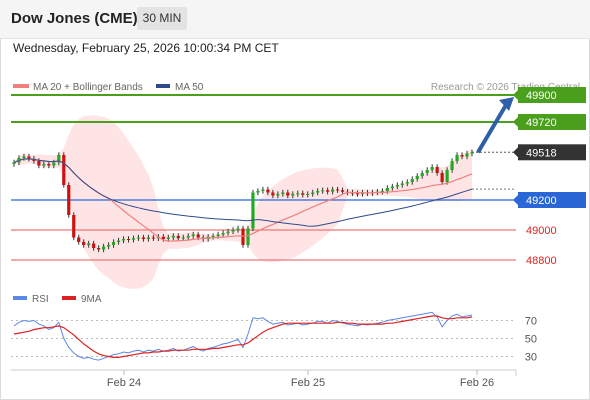 This screenshot has height=400, width=590. I want to click on x-tick-label: Feb 24, so click(124, 383).